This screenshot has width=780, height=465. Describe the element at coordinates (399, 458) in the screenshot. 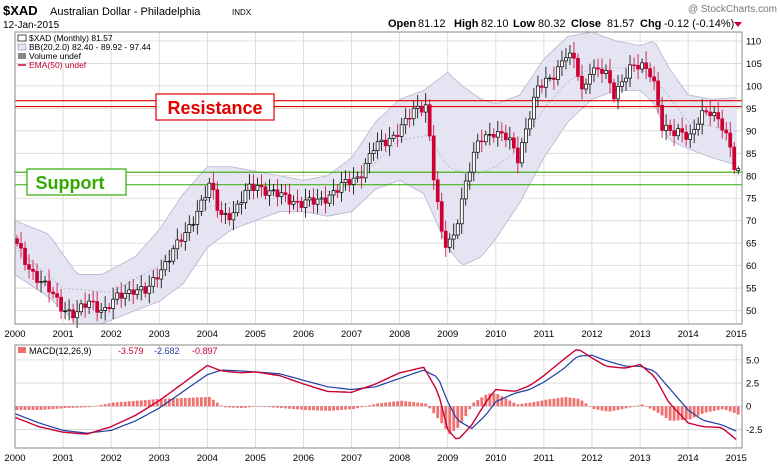

I see `macd-time-tick-label: 2008` at that location.